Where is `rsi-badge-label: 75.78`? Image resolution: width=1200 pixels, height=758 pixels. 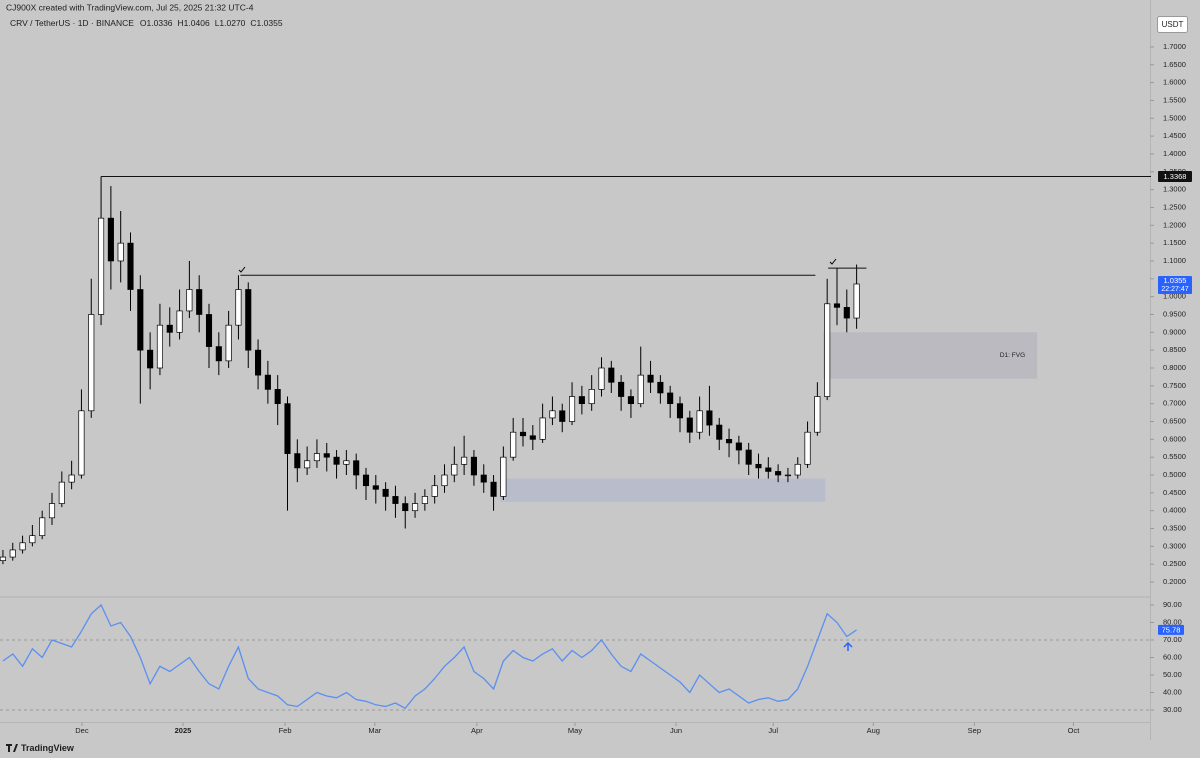
rsi-badge-label: 75.78 is located at coordinates (1171, 629).